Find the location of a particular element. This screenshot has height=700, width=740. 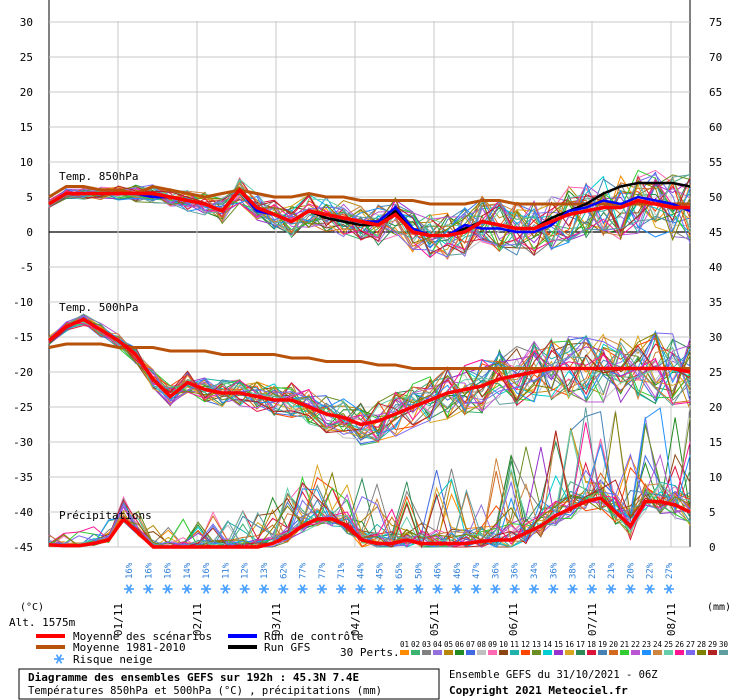

member-id-label: 28 is located at coordinates (702, 644).